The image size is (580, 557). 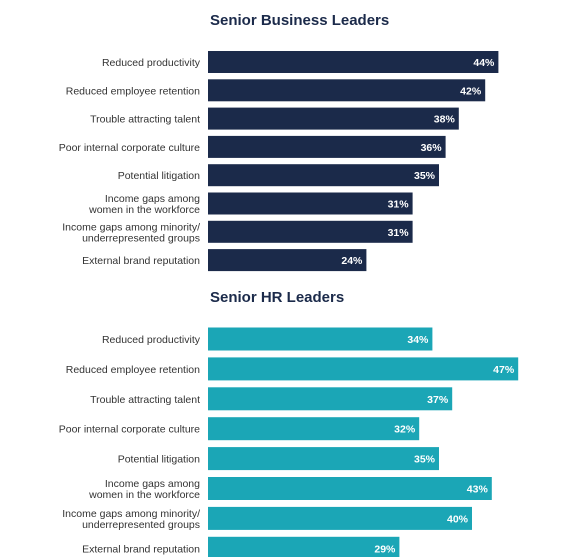 I want to click on business-value-label: 42%, so click(x=471, y=91).